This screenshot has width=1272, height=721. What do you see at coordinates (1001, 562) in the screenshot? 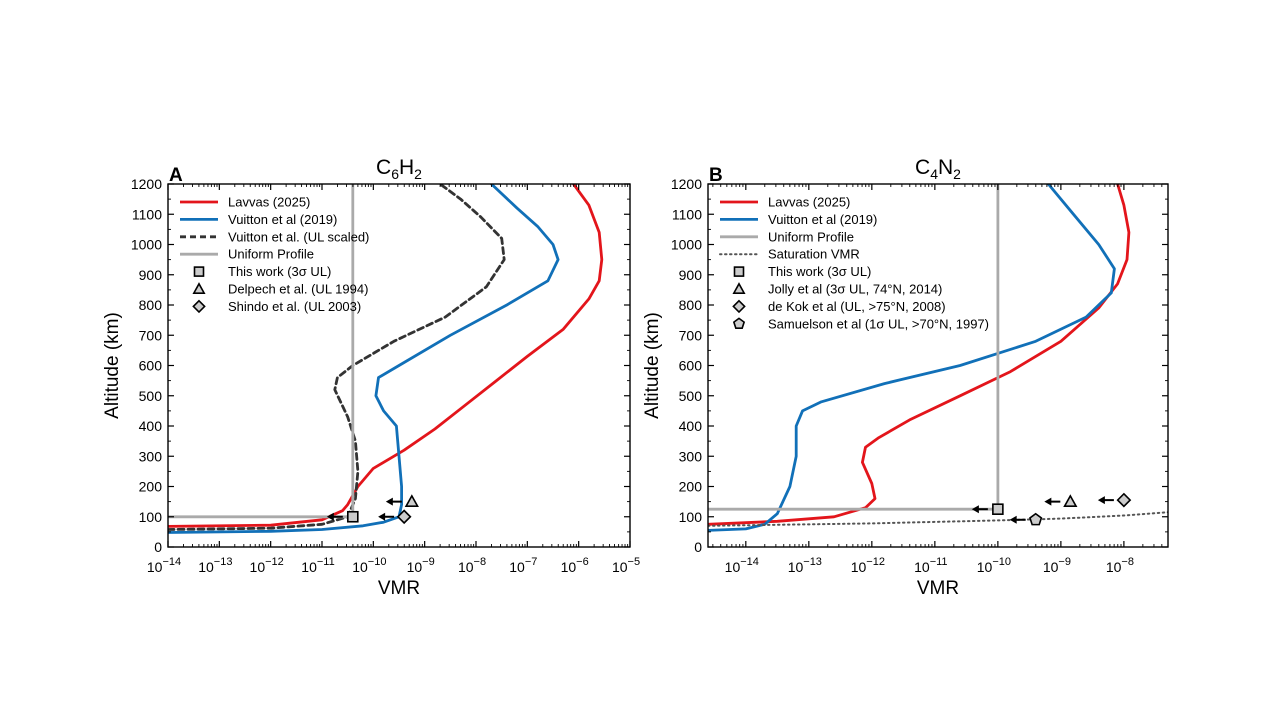
I see `x-tick-exponent: −10` at bounding box center [1001, 562].